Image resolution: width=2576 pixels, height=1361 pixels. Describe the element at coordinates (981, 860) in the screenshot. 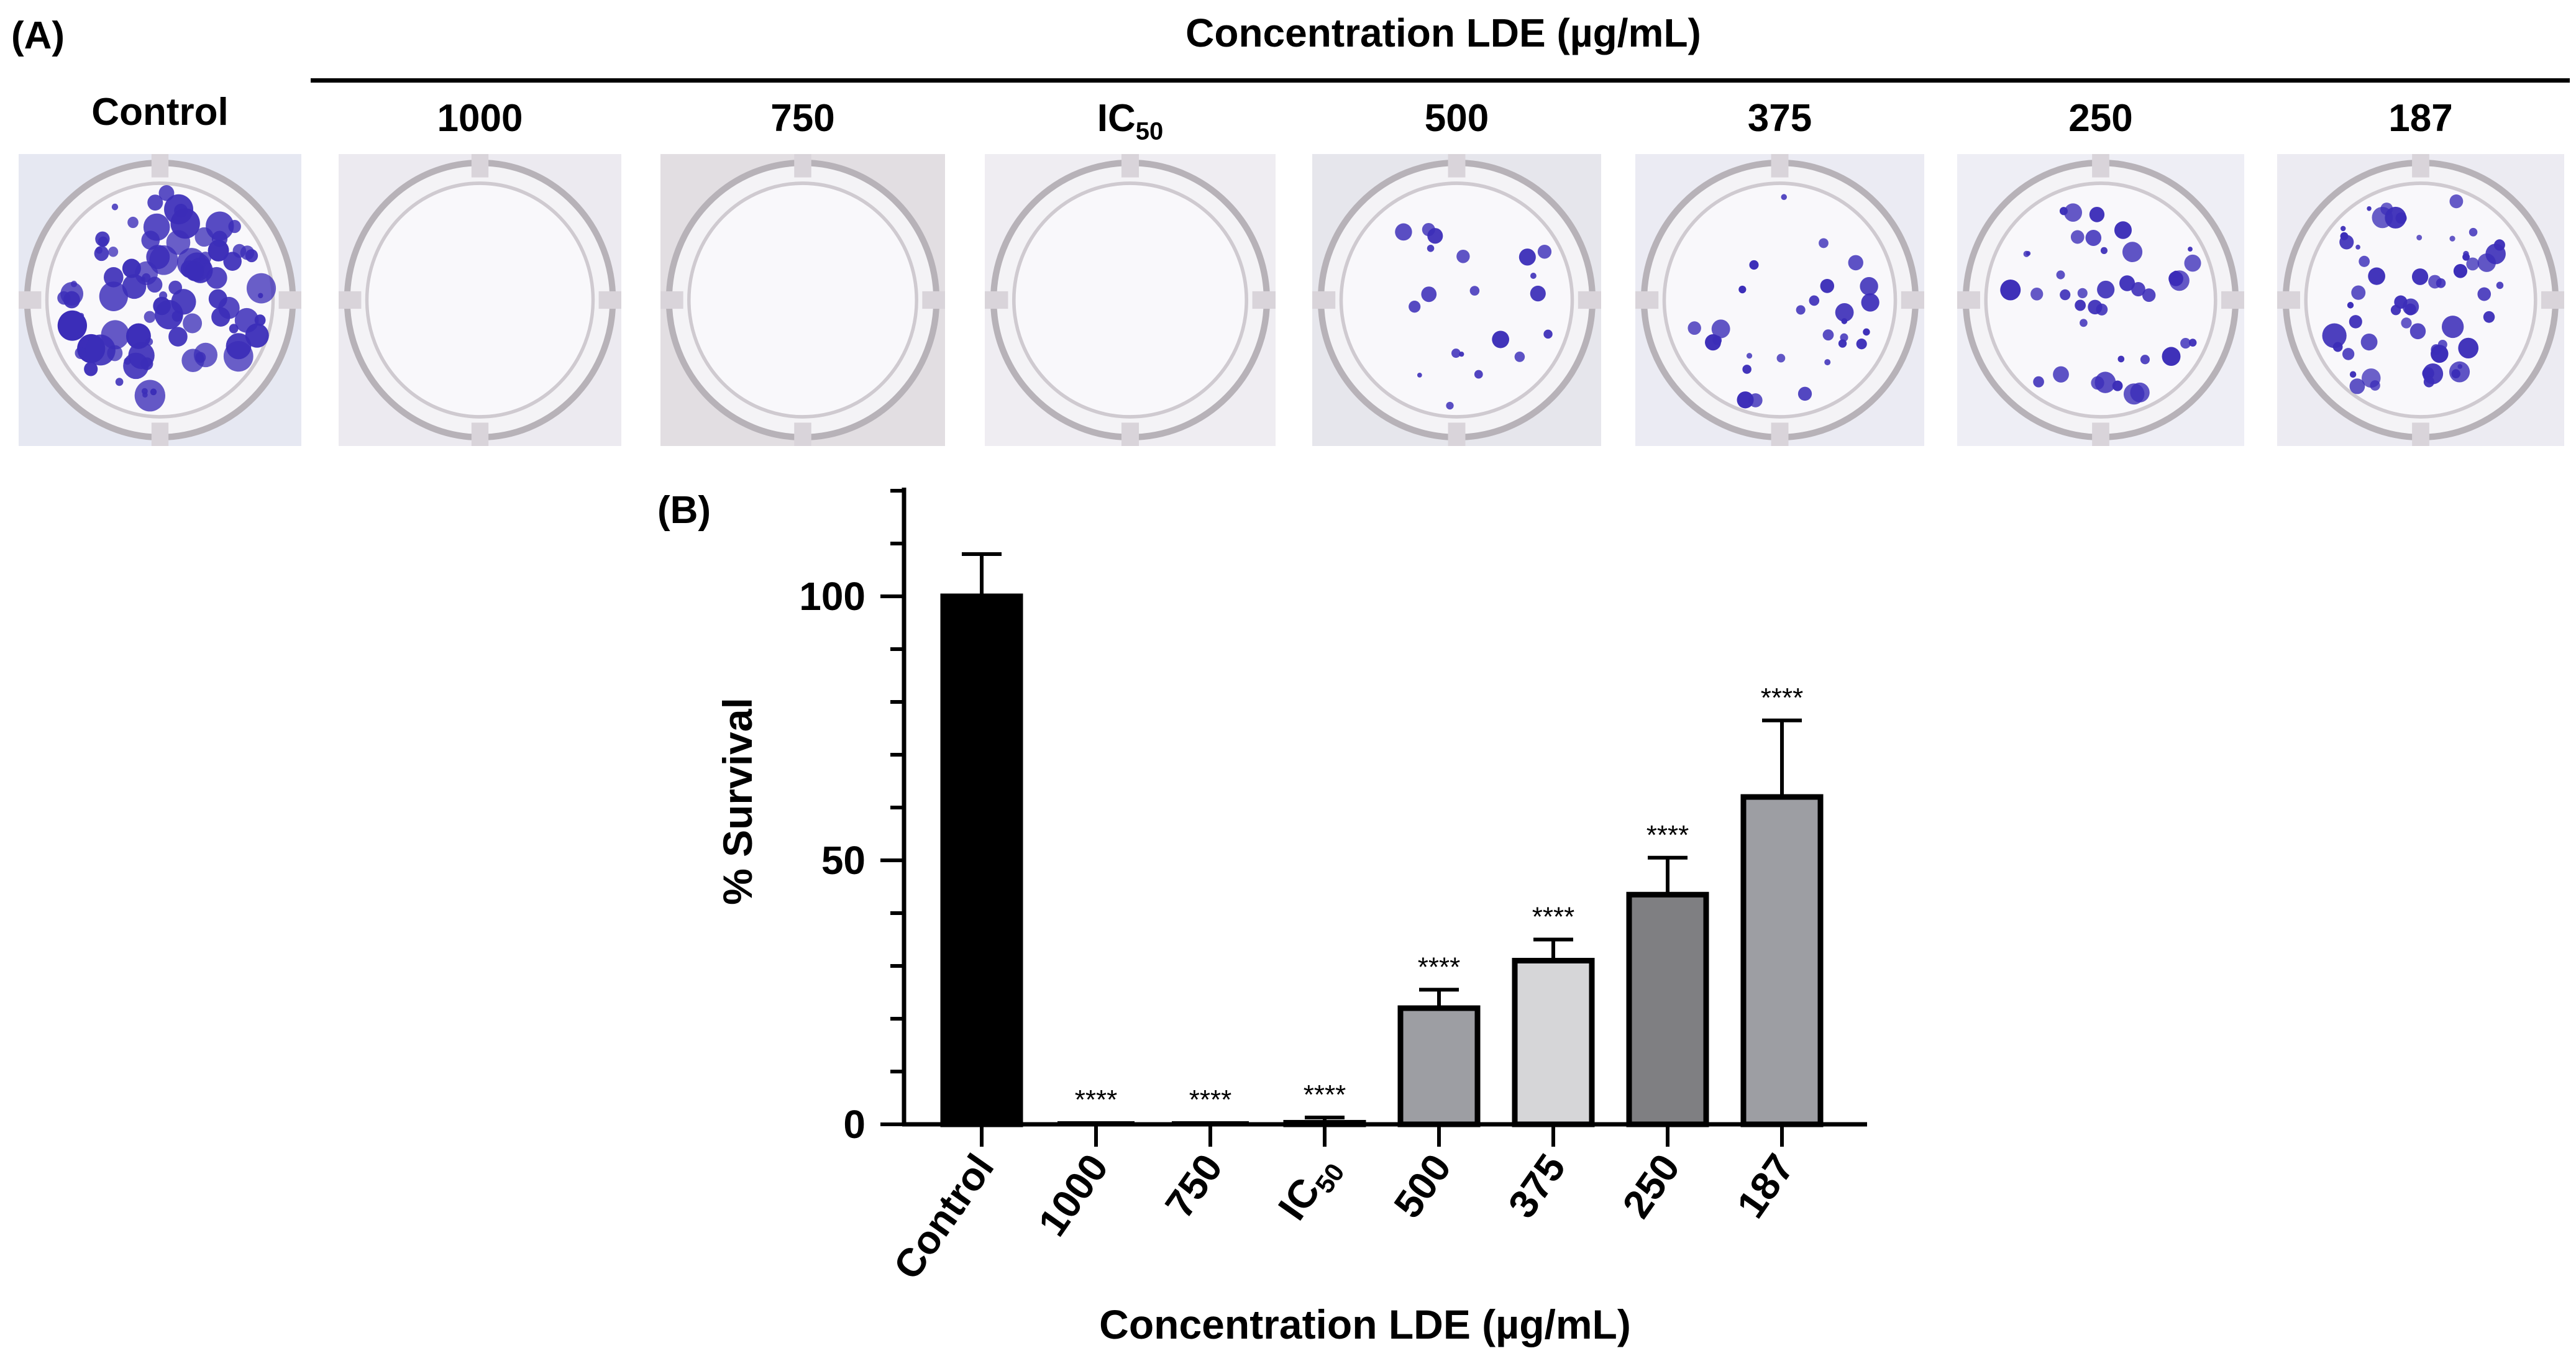

I see `bar-control` at that location.